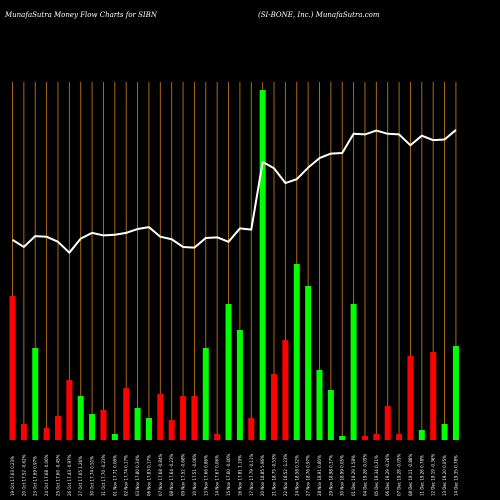 This screenshot has width=500, height=500. I want to click on x-tick-label: 23 Oct 17.69 0.97%, so click(35, 476).